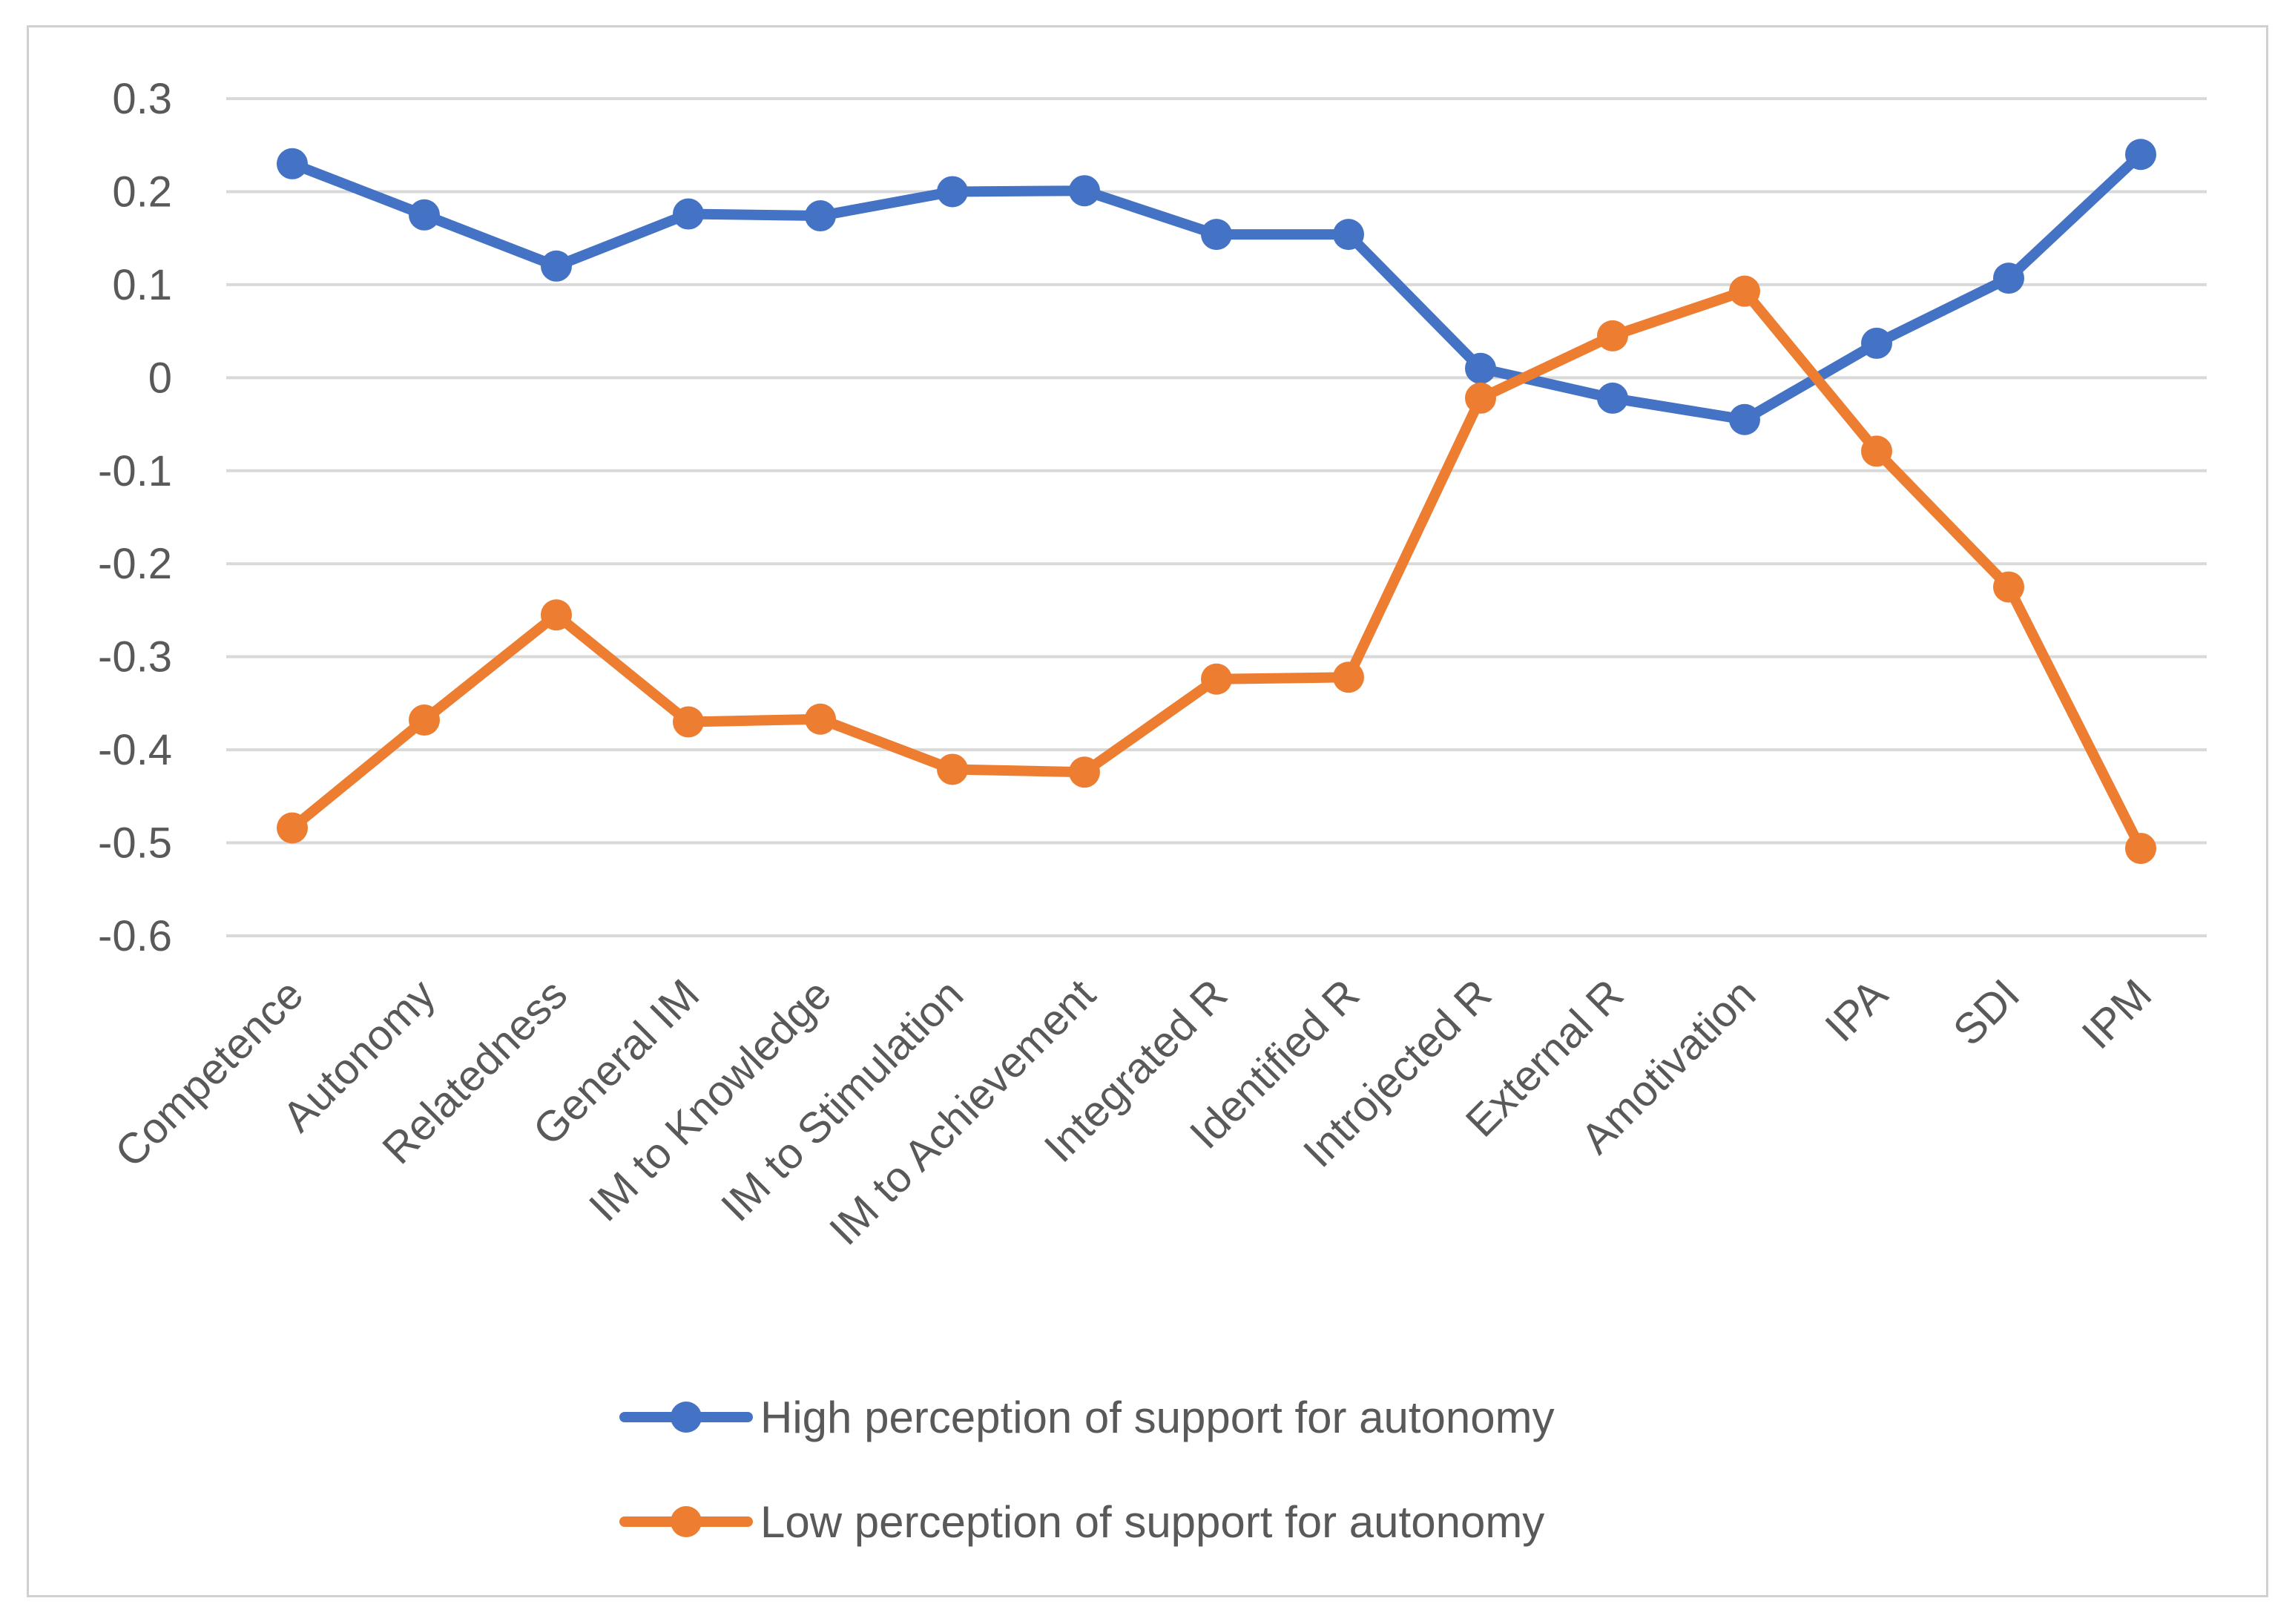  What do you see at coordinates (160, 378) in the screenshot?
I see `y-tick-label: 0` at bounding box center [160, 378].